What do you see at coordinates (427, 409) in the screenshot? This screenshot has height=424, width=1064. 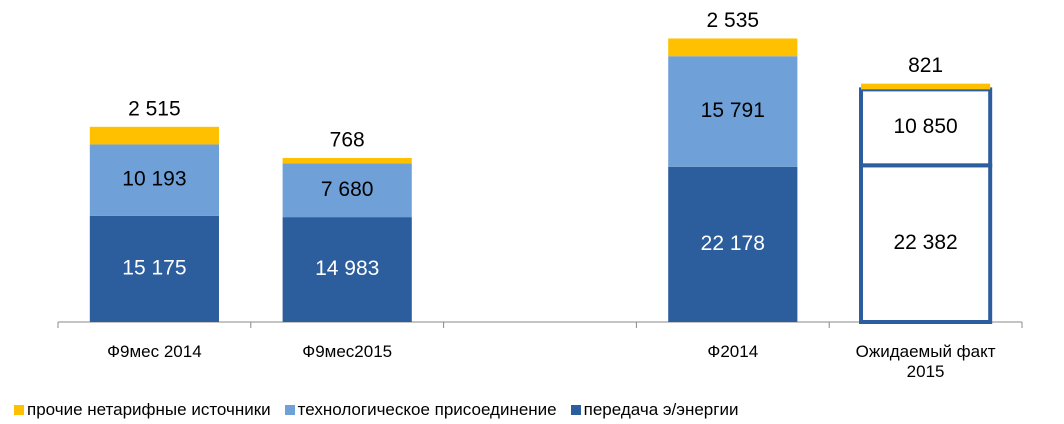 I see `legend-label: технологическое присоединение` at bounding box center [427, 409].